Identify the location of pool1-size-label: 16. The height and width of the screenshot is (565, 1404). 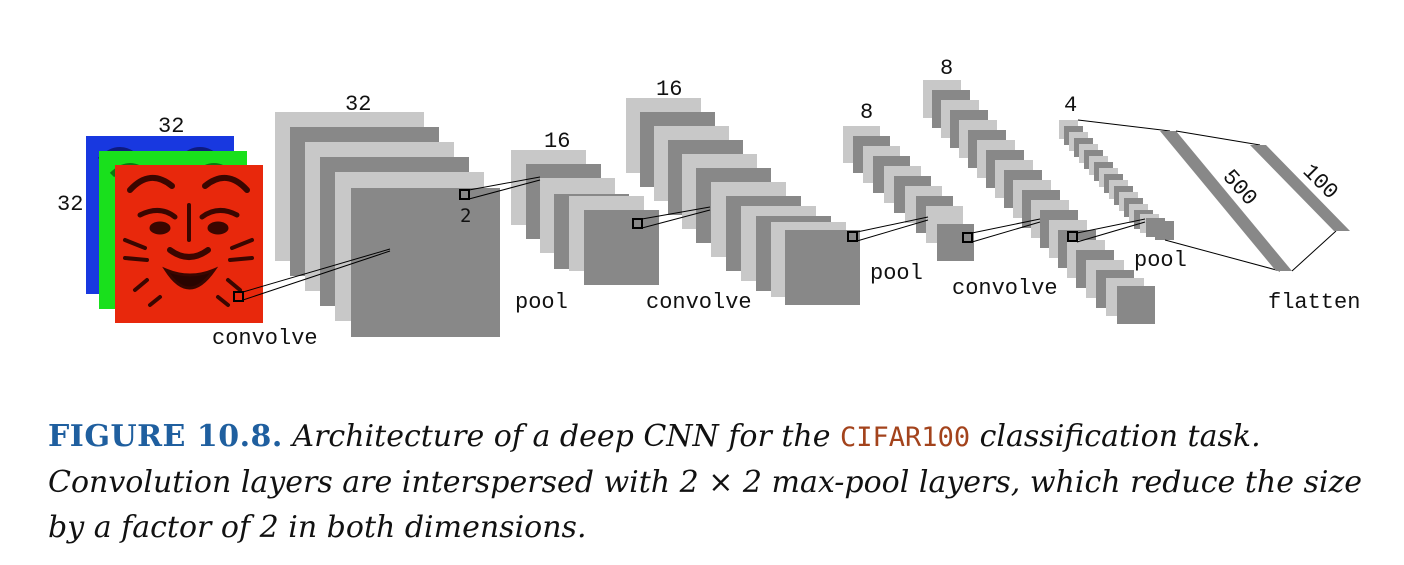
(557, 141).